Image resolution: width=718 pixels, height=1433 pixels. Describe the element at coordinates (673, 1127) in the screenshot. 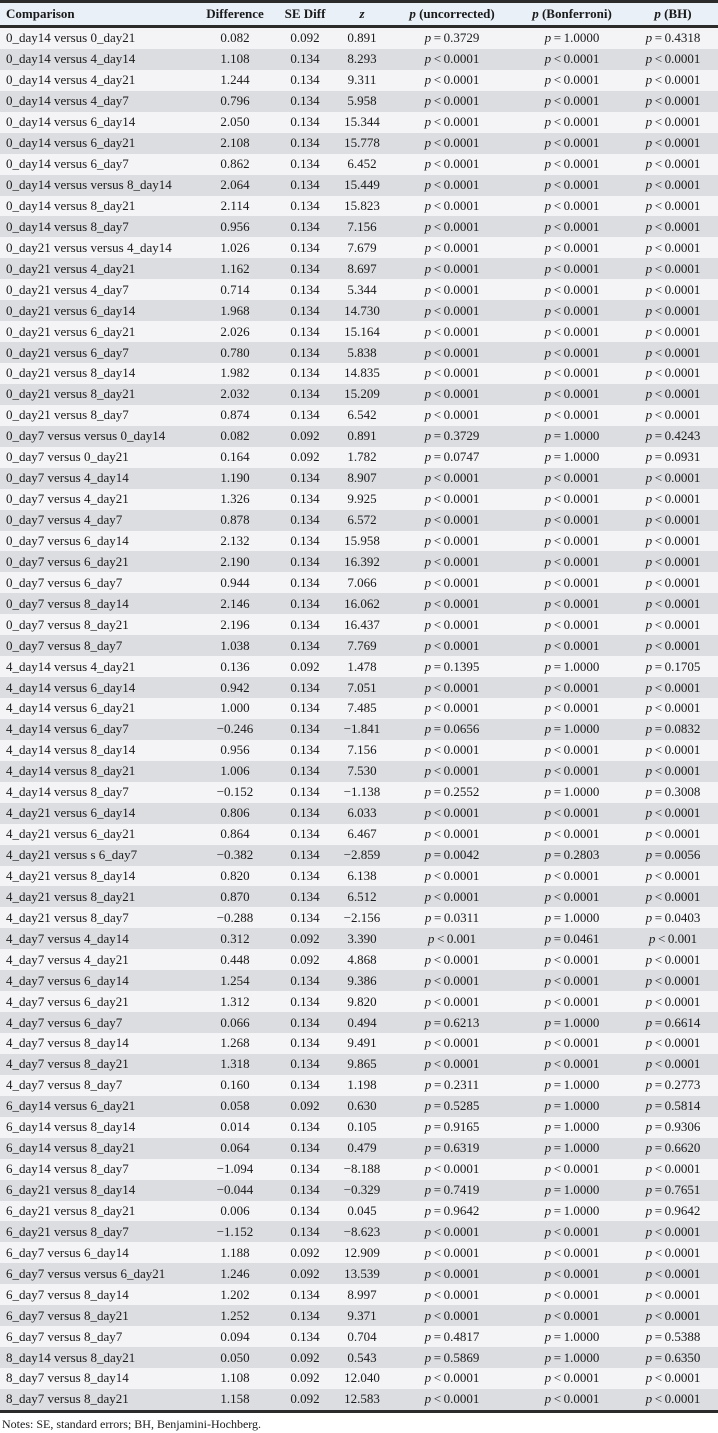

I see `cell-p-bh: p = 0.9306` at that location.